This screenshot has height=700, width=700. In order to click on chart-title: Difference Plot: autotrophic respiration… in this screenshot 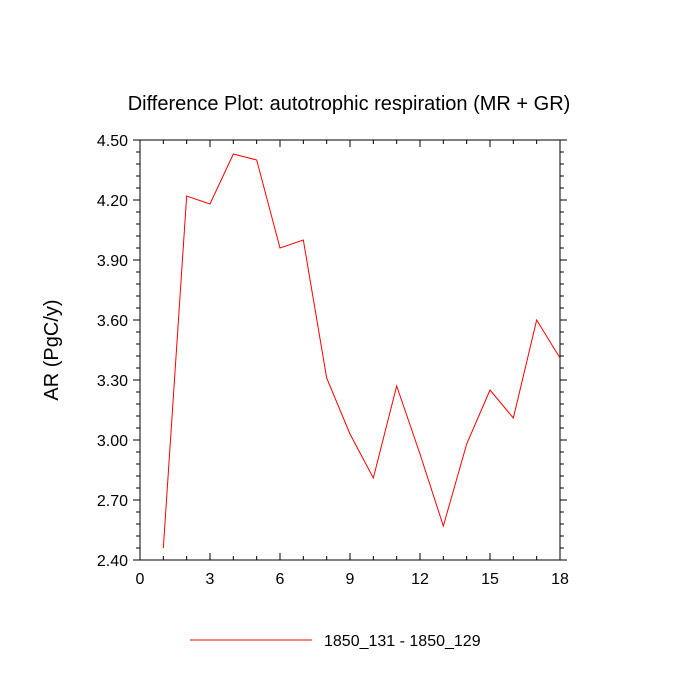, I will do `click(349, 104)`.